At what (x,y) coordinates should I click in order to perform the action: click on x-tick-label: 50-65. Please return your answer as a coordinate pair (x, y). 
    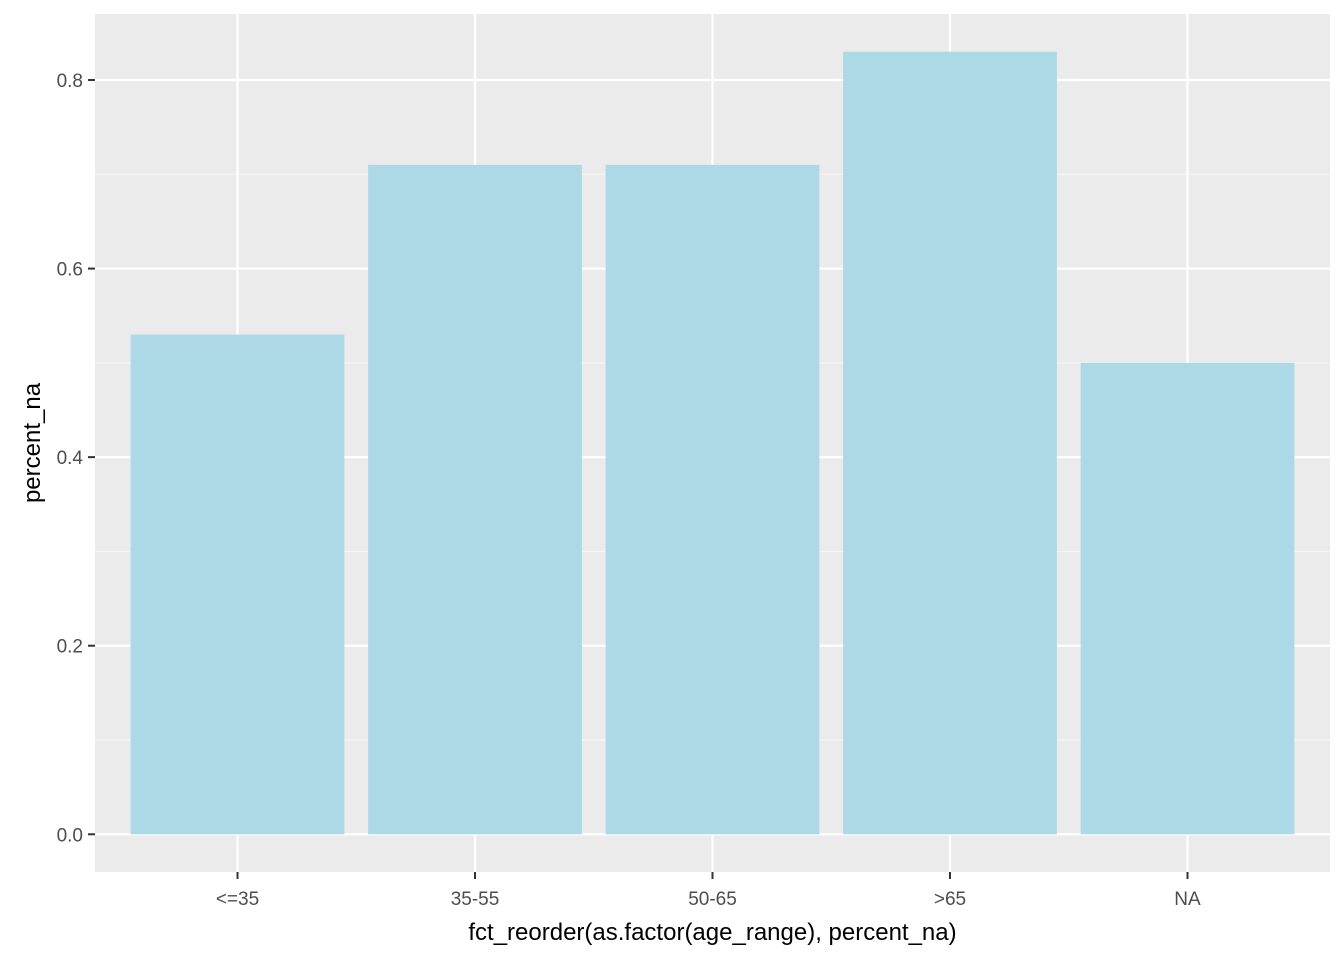
    Looking at the image, I should click on (712, 899).